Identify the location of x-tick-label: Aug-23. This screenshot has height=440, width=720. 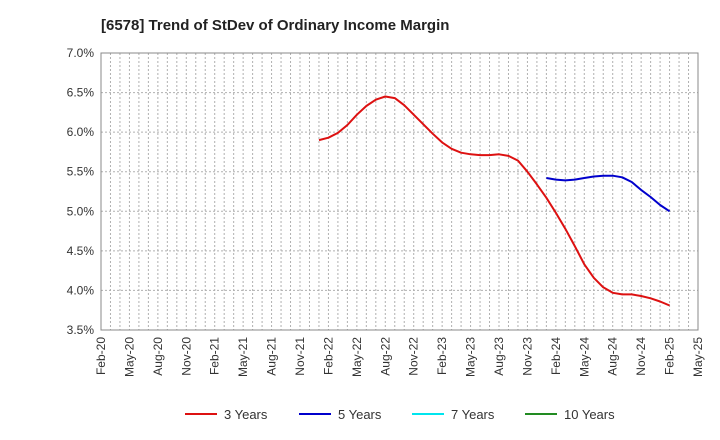
(499, 356).